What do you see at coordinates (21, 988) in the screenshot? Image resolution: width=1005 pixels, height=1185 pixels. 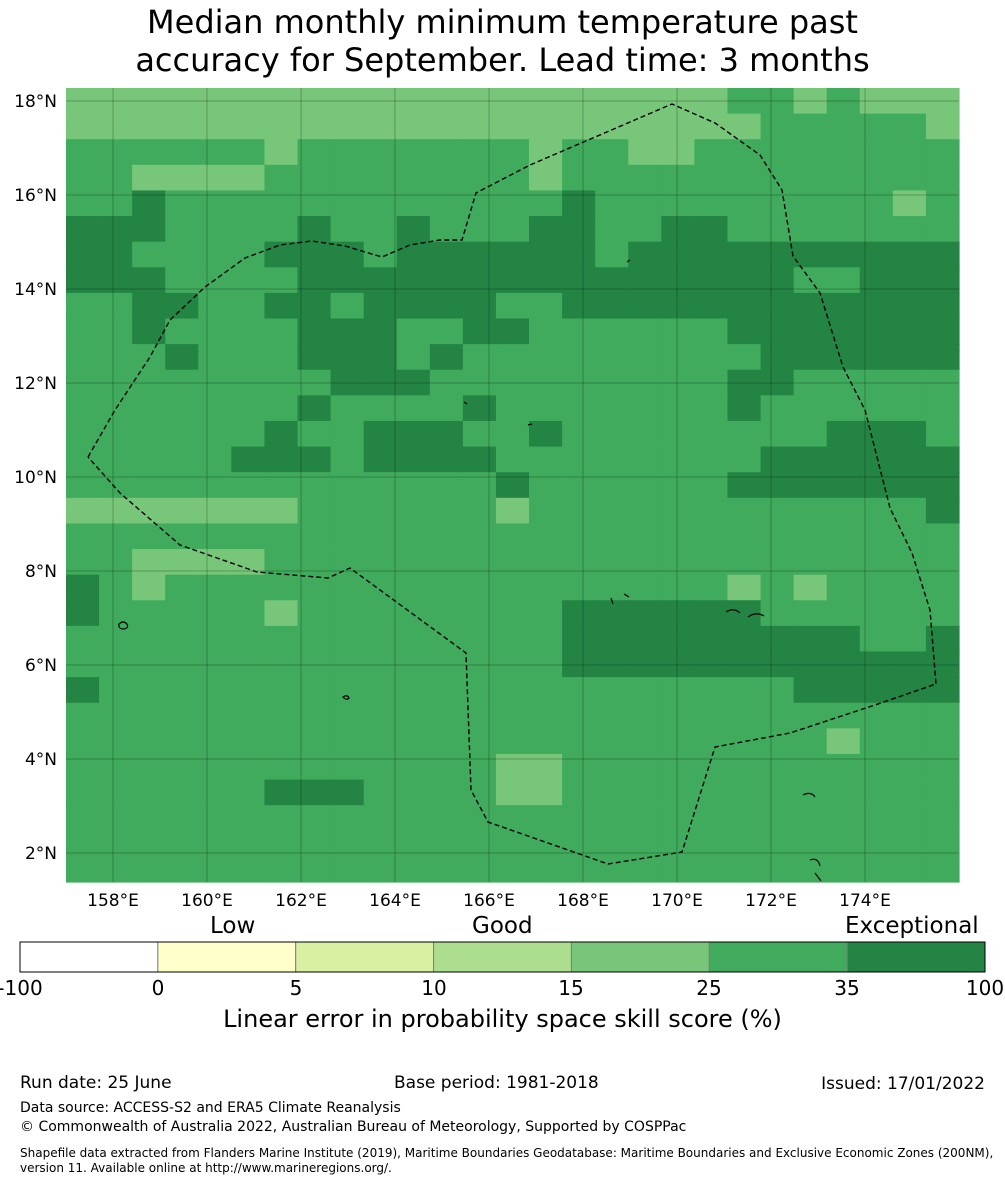 I see `colorbar-tick: -100` at bounding box center [21, 988].